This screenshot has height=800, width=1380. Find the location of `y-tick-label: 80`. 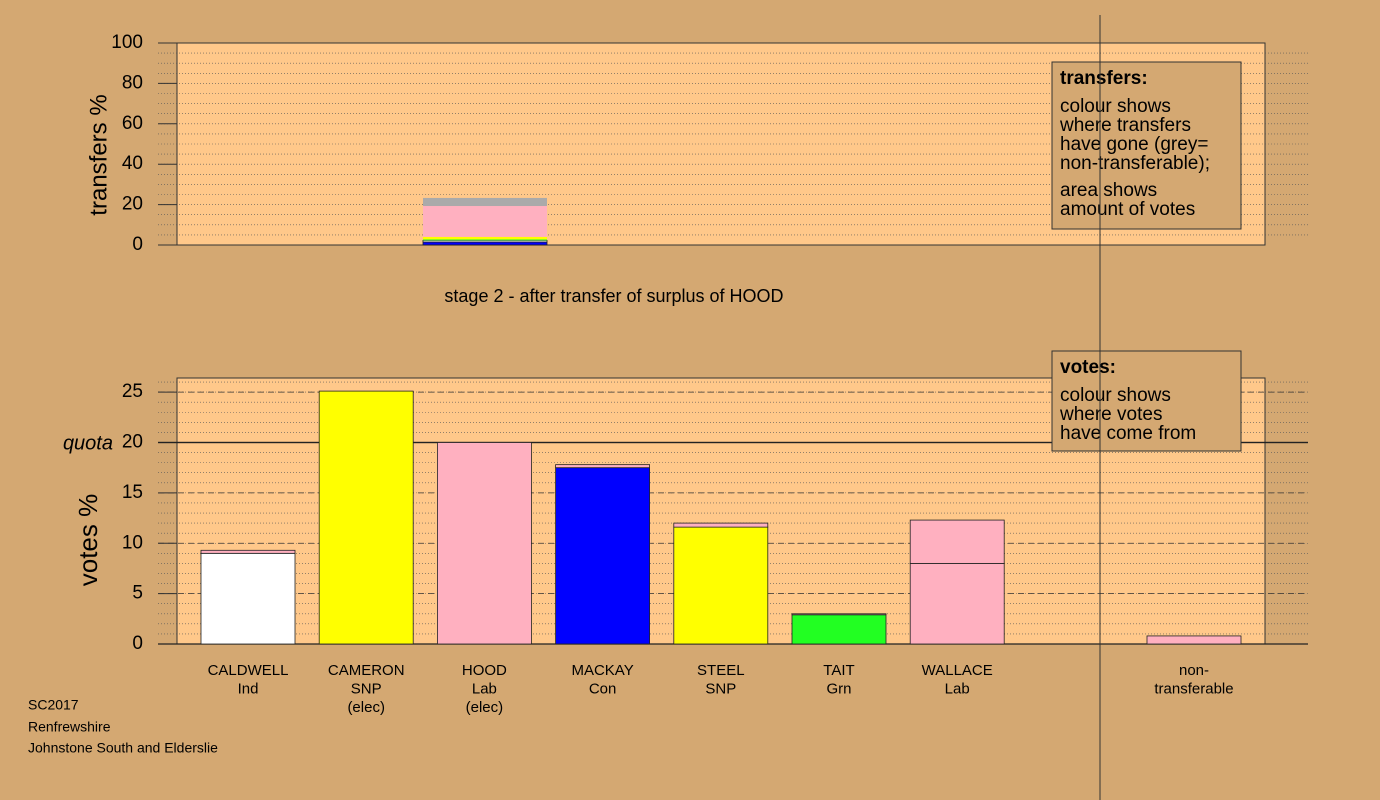

y-tick-label: 80 is located at coordinates (132, 82).